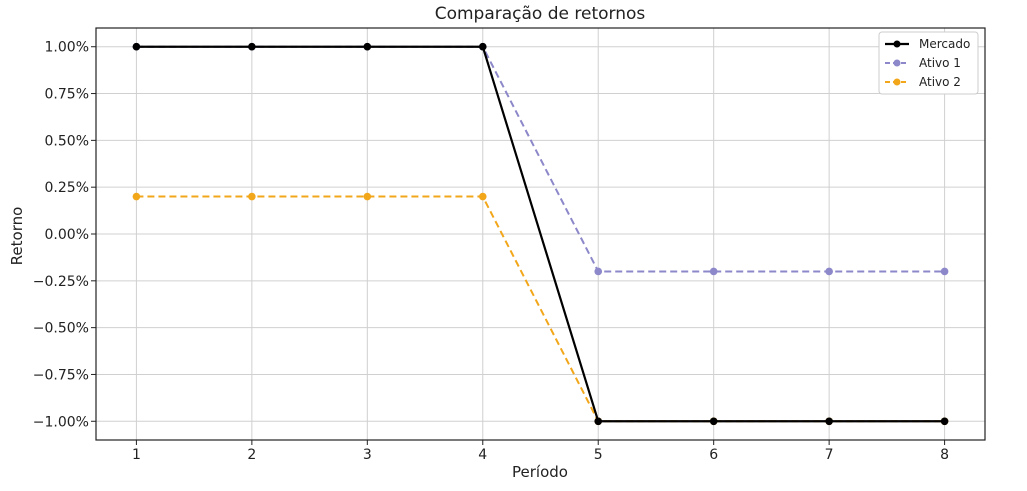 The height and width of the screenshot is (491, 1027). Describe the element at coordinates (944, 455) in the screenshot. I see `x-tick-label: 8` at that location.